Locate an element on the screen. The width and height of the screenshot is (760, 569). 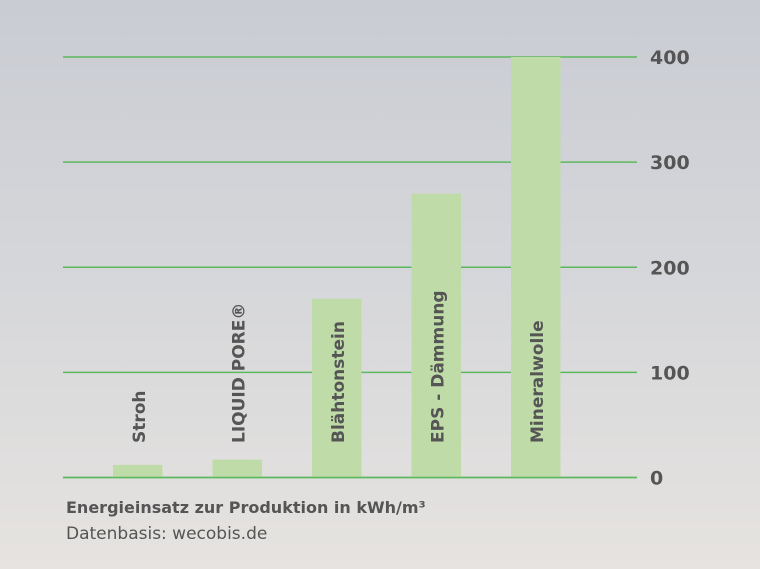
y-tick-label: 300 is located at coordinates (670, 163).